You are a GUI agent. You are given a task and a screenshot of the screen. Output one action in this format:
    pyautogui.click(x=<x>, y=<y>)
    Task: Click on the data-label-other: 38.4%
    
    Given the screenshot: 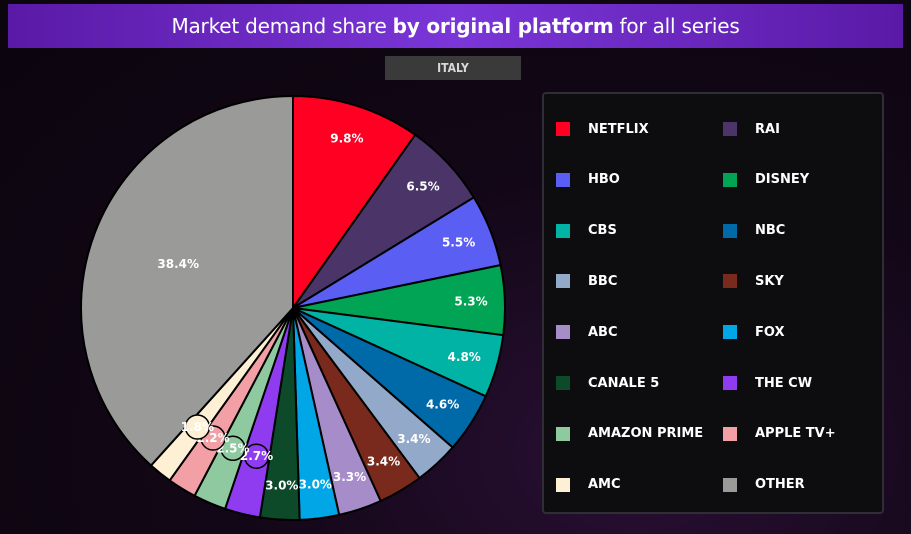 What is the action you would take?
    pyautogui.click(x=178, y=264)
    